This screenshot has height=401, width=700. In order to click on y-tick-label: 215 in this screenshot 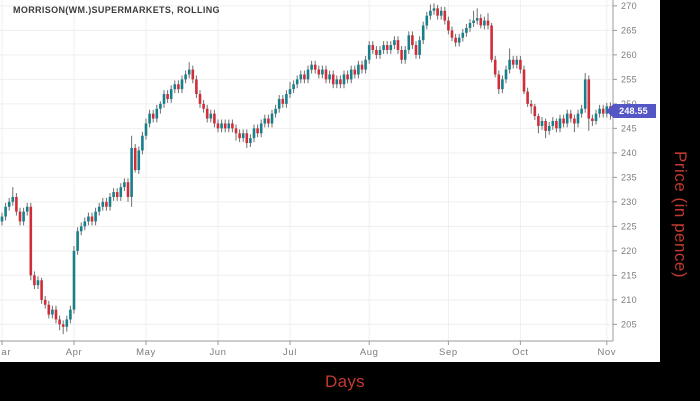, I will do `click(629, 275)`.